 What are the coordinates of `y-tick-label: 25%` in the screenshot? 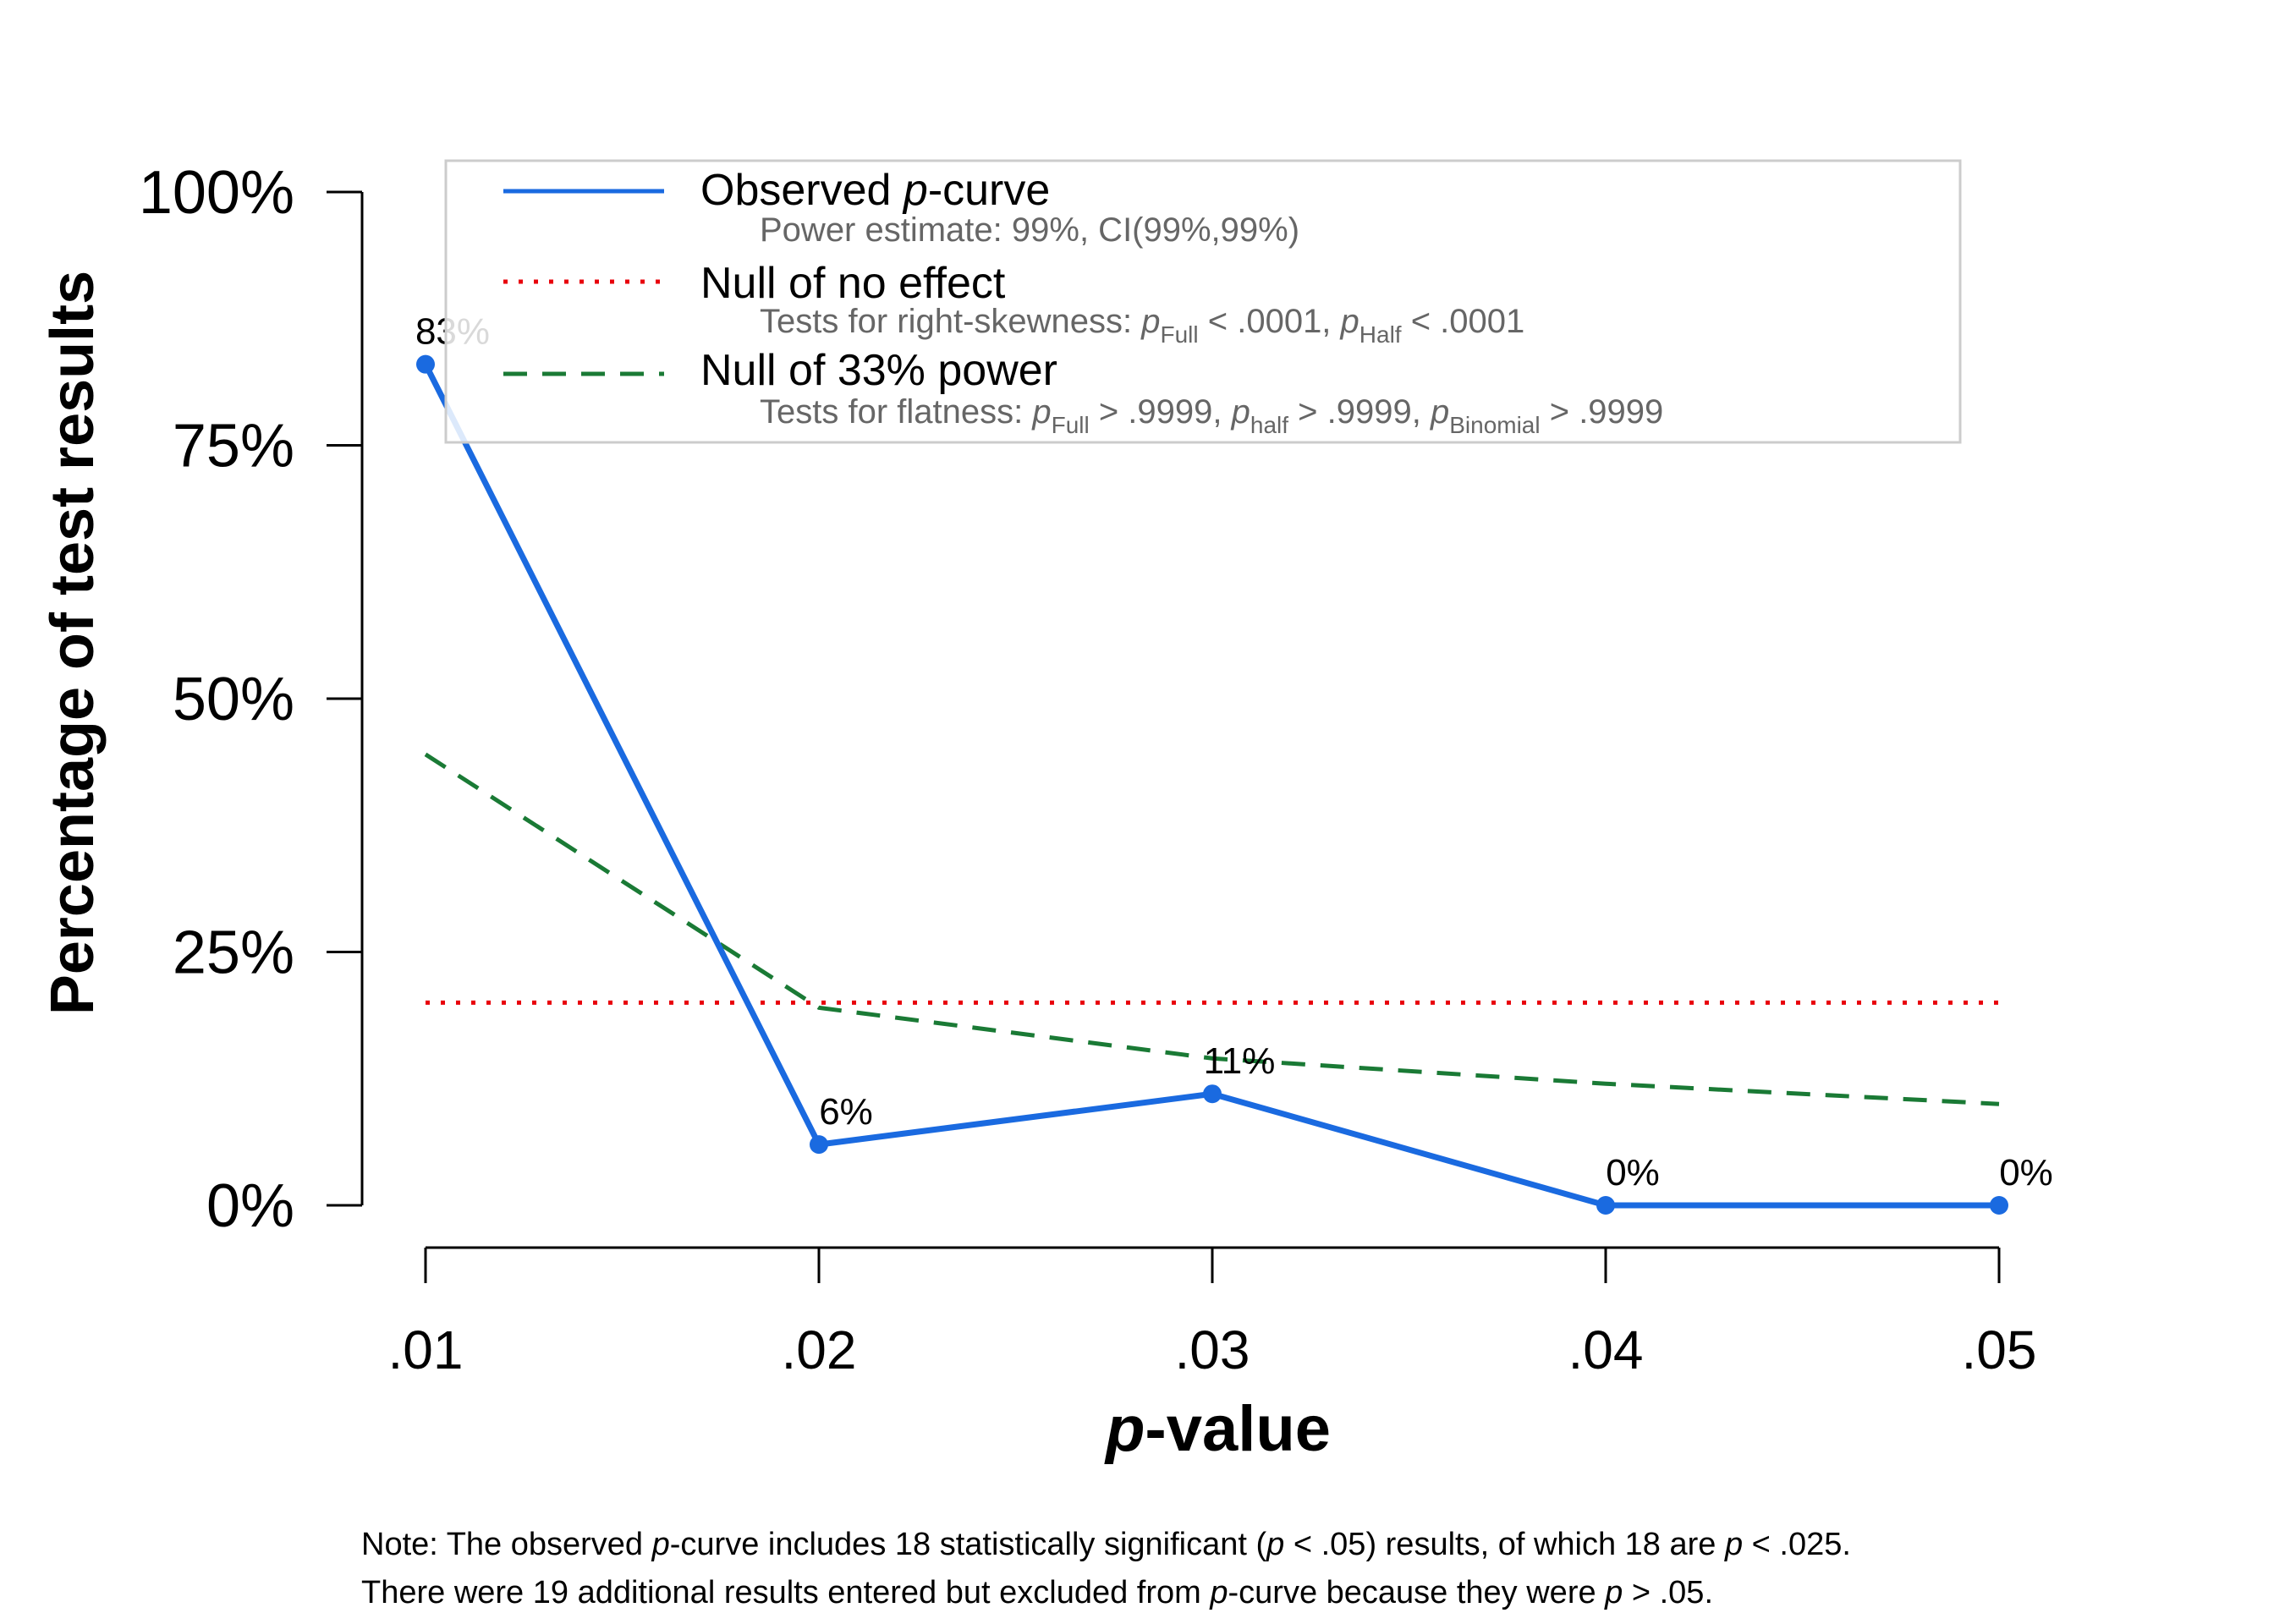 It's located at (234, 953).